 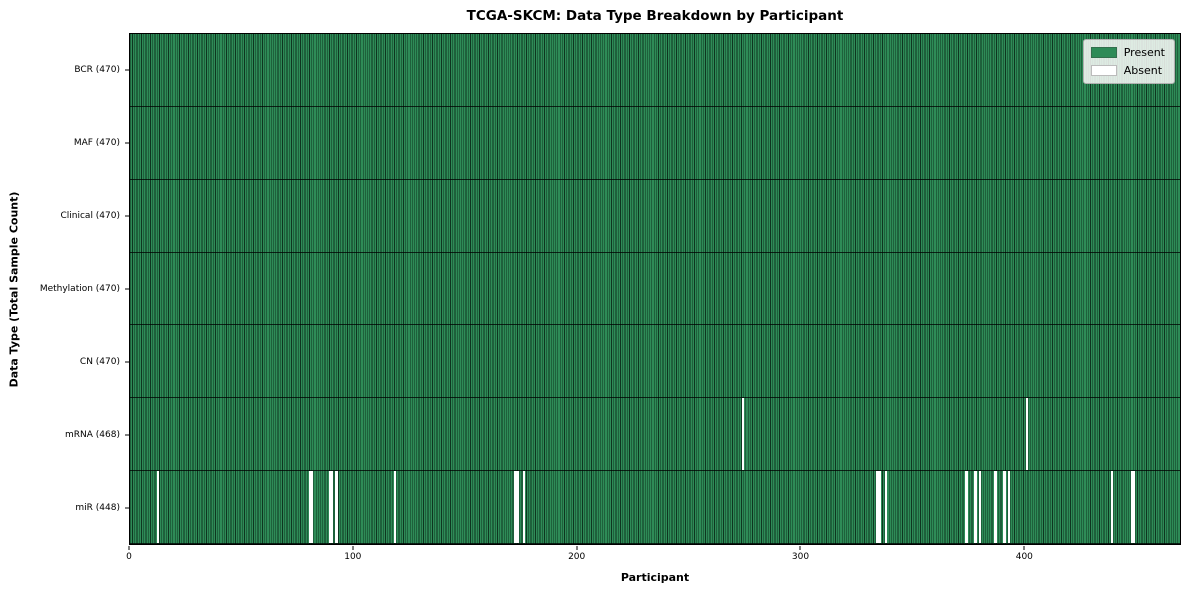 I want to click on heatmap-row-BCR, so click(x=655, y=70).